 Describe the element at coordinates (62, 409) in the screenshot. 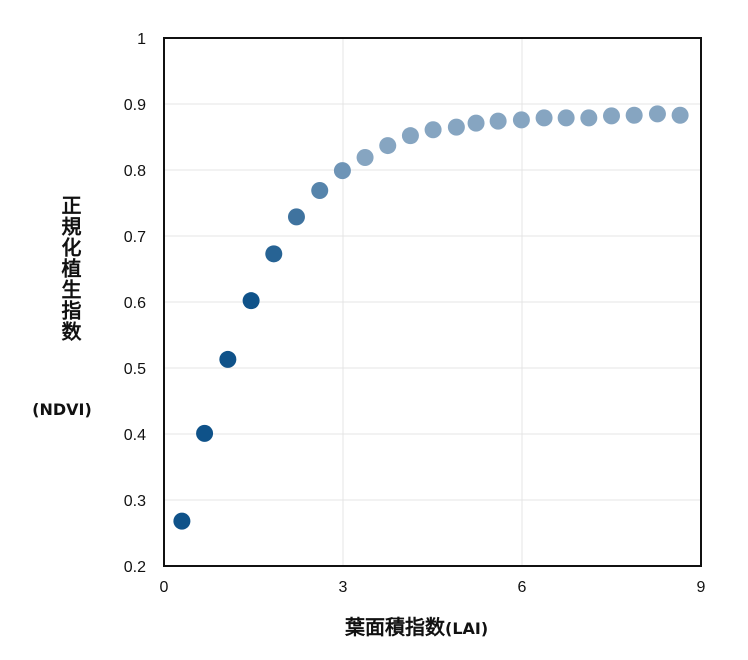

I see `y-axis-label-sub: (NDVI)` at that location.